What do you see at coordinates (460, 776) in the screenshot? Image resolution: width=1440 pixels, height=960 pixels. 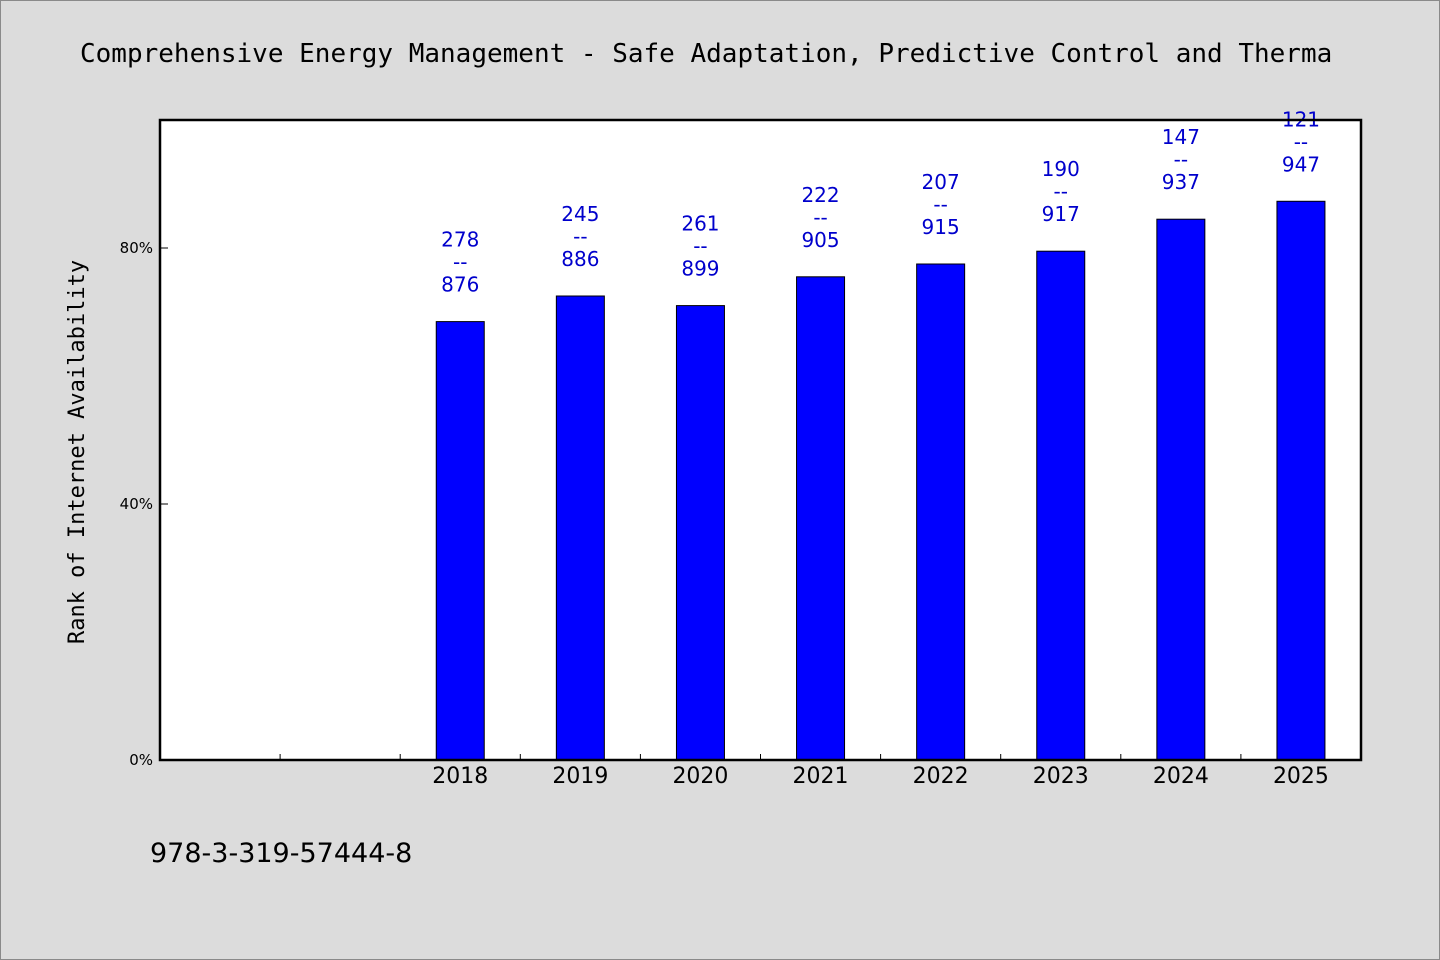 I see `x-tick-label: 2018` at bounding box center [460, 776].